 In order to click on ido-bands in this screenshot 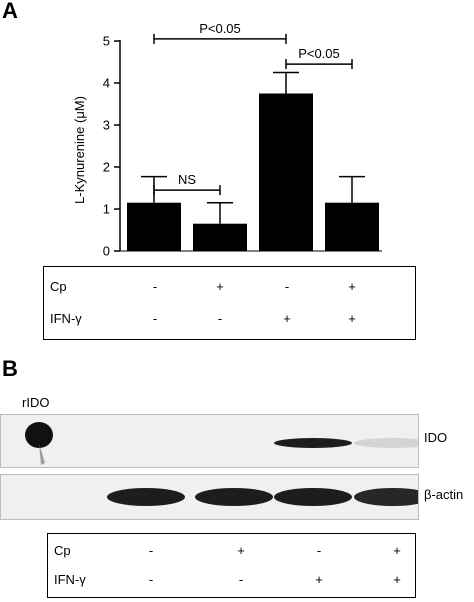, I will do `click(221, 443)`.